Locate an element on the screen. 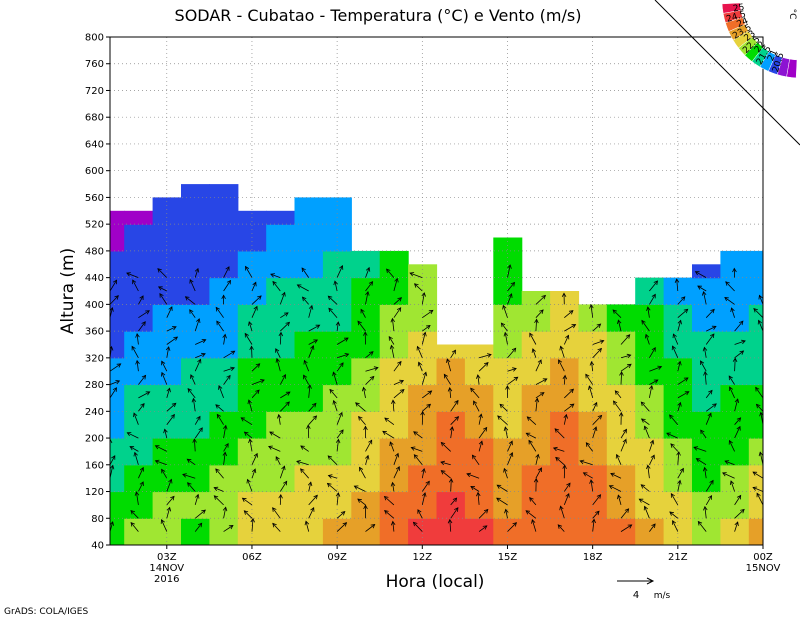 This screenshot has height=622, width=800. y-tick-label: 160 is located at coordinates (94, 465).